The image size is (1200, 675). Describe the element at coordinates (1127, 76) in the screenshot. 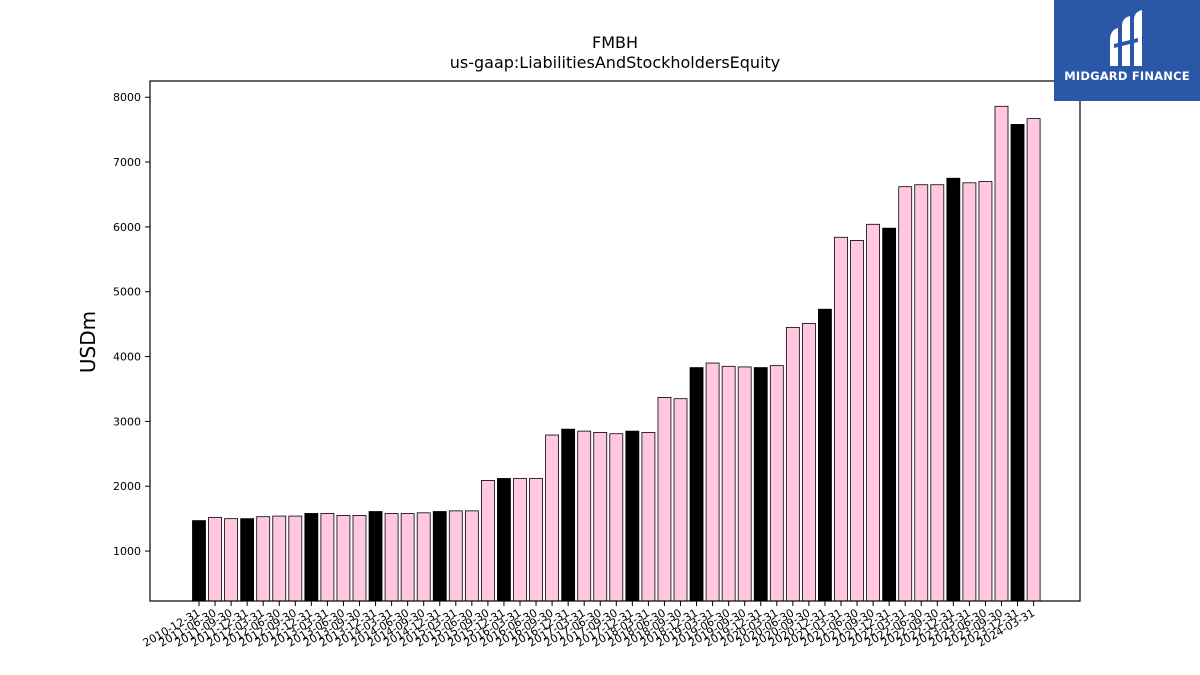

I see `brand-logo-text: MIDGARD FINANCE` at that location.